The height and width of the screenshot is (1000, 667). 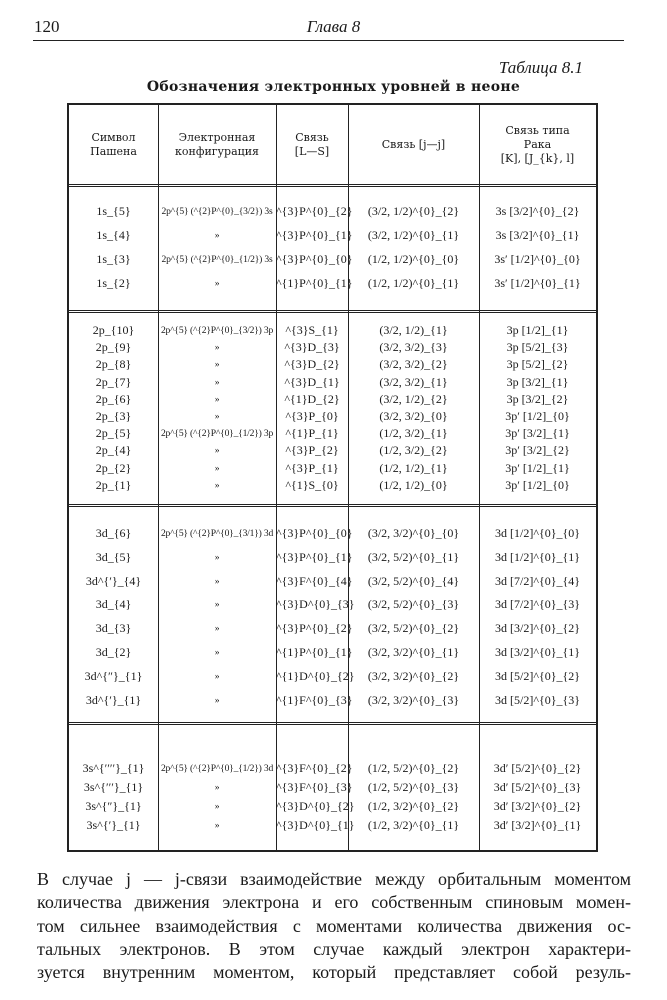 What do you see at coordinates (113, 825) in the screenshot?
I see `cell-paschen-symbol: 3s^{′}_{1}` at bounding box center [113, 825].